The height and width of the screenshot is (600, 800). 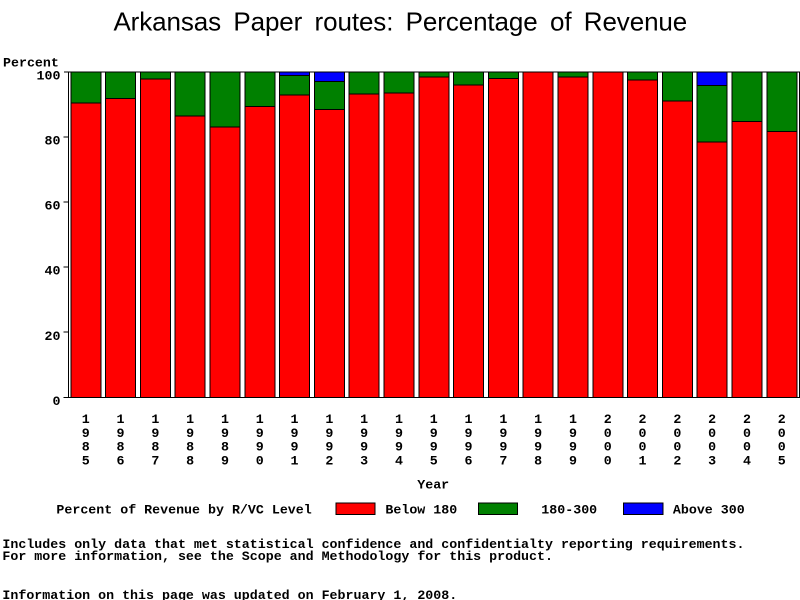 What do you see at coordinates (421, 510) in the screenshot?
I see `svg-text: Below 180` at bounding box center [421, 510].